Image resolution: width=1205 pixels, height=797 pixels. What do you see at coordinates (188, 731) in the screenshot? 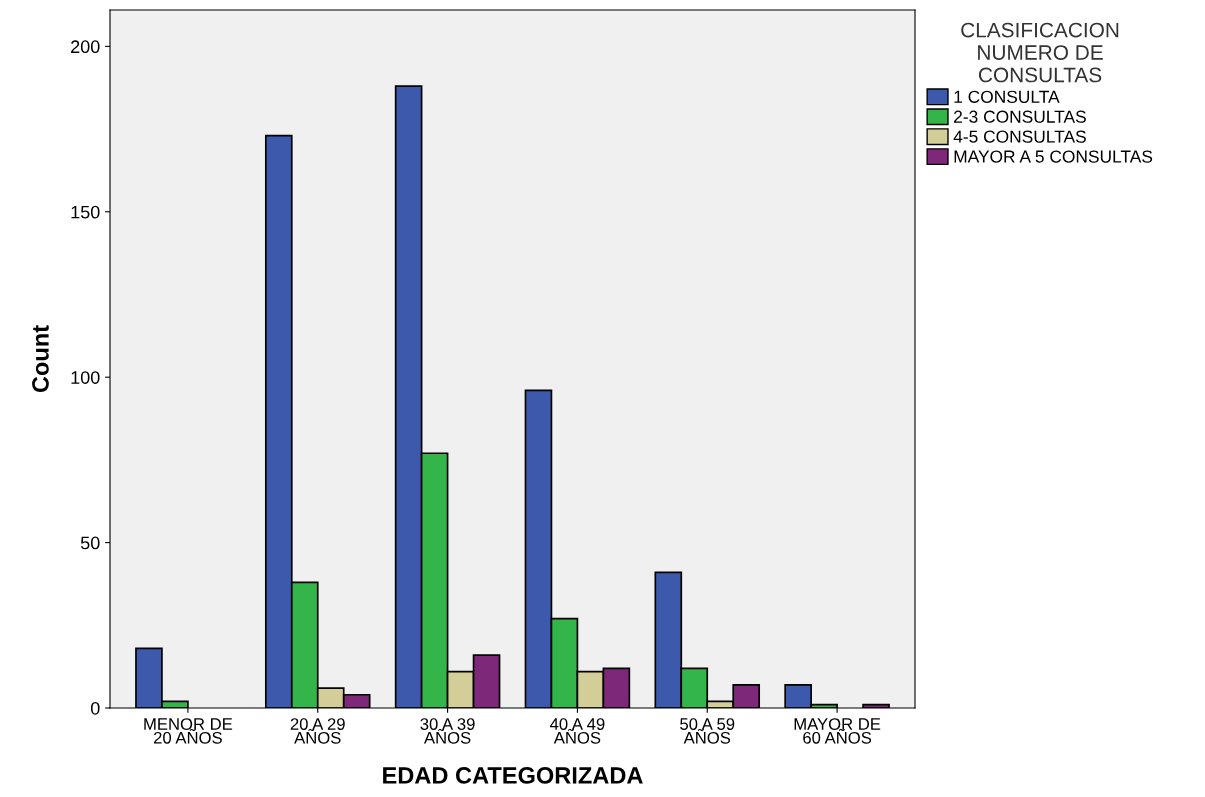
I see `x-tick-label: MENOR DE 20 AÑOS` at bounding box center [188, 731].